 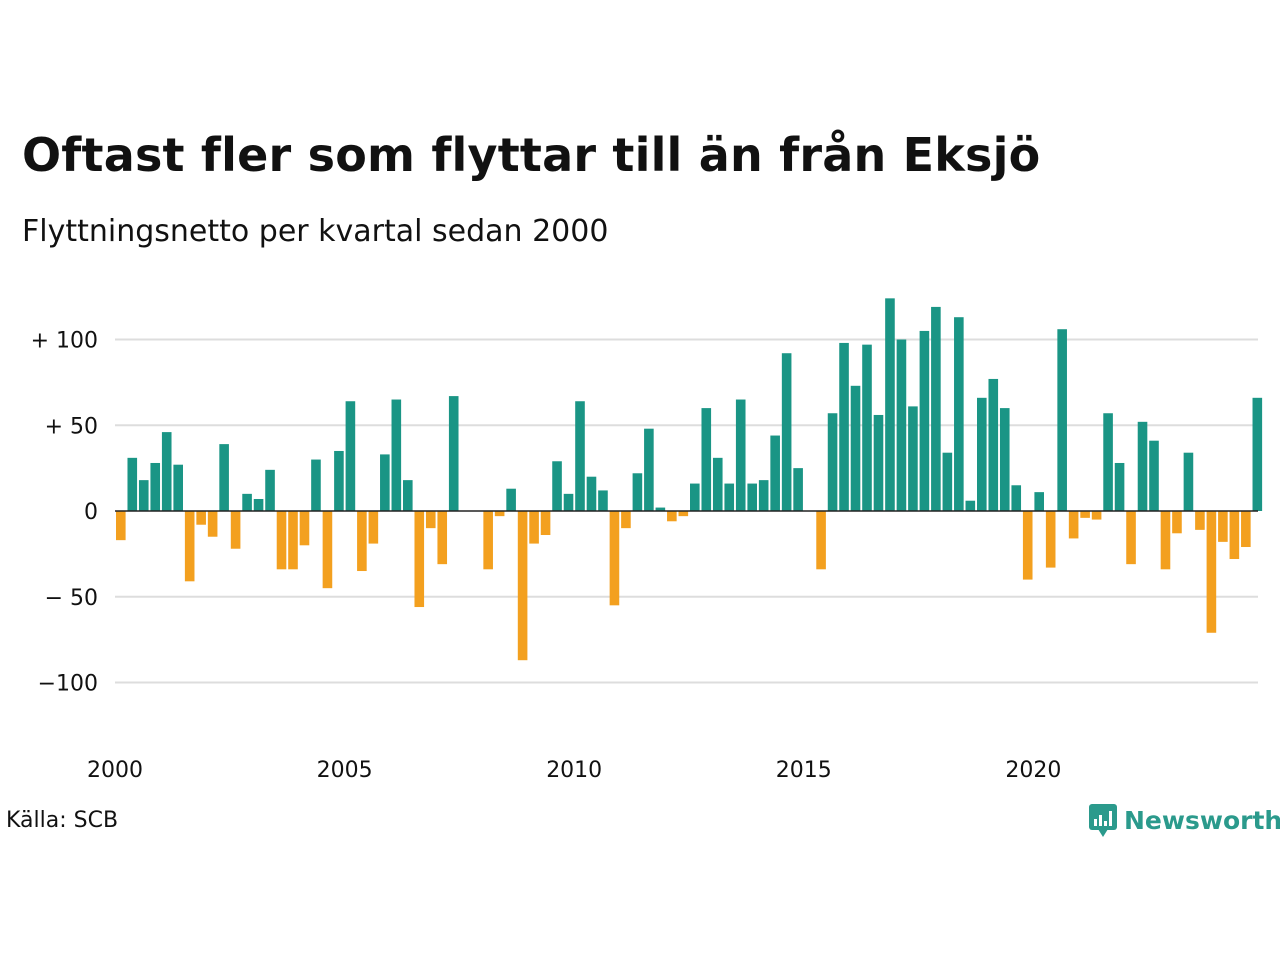 What do you see at coordinates (68, 684) in the screenshot?
I see `y-tick-label: −100` at bounding box center [68, 684].